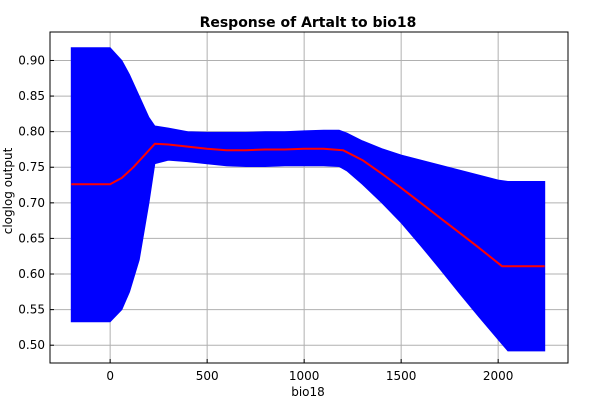 This screenshot has width=600, height=400. I want to click on y-tick-label: 0.50, so click(31, 345).